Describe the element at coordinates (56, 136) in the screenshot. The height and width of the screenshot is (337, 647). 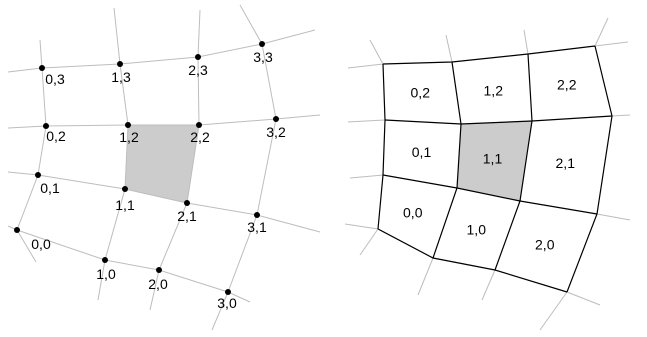
I see `vertex-label: 0,2` at that location.